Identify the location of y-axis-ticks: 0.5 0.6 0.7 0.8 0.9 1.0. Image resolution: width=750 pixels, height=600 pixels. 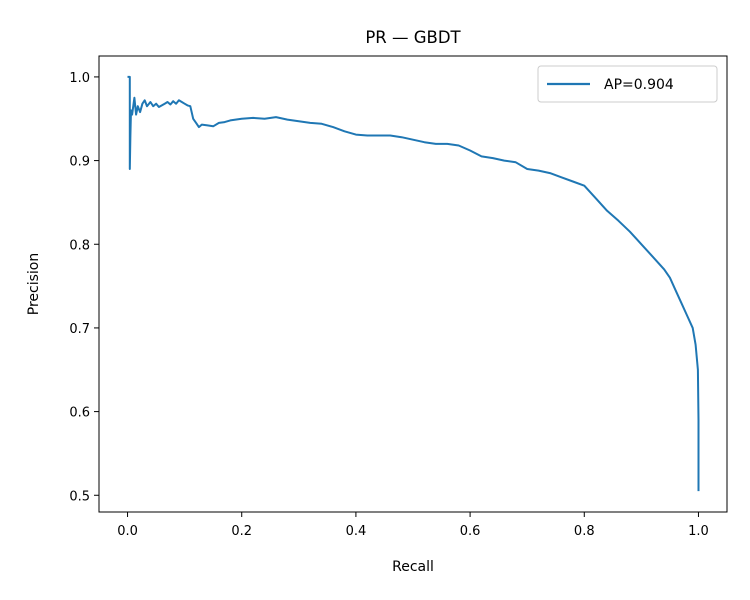
(84, 287).